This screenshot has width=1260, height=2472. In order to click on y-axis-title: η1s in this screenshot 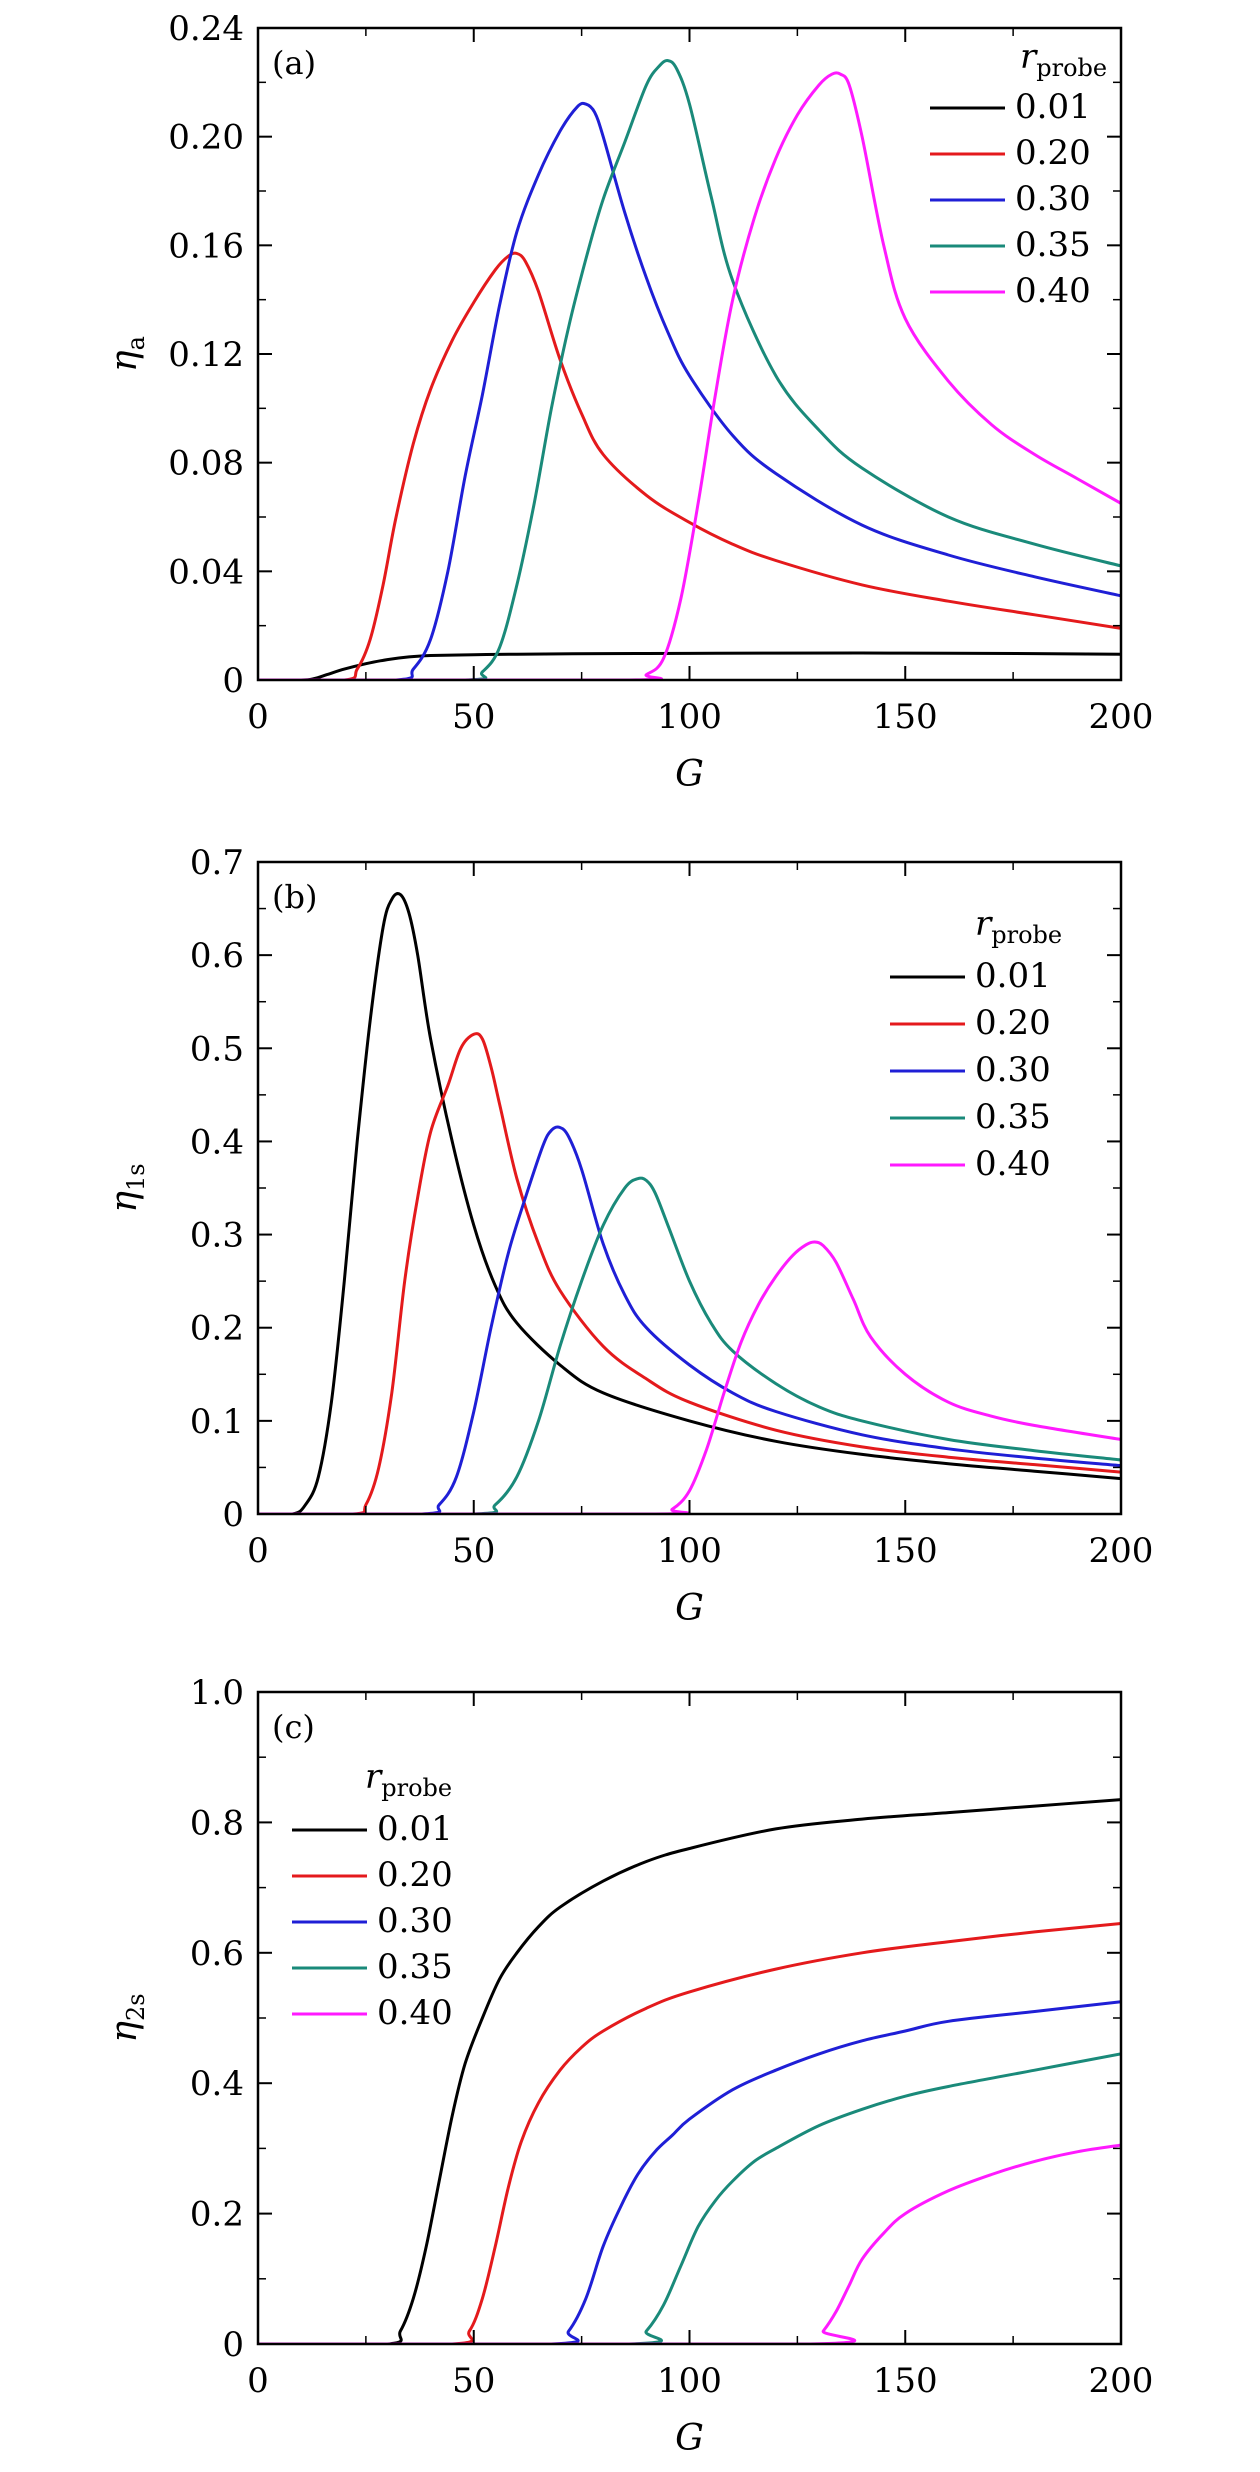, I will do `click(127, 1187)`.